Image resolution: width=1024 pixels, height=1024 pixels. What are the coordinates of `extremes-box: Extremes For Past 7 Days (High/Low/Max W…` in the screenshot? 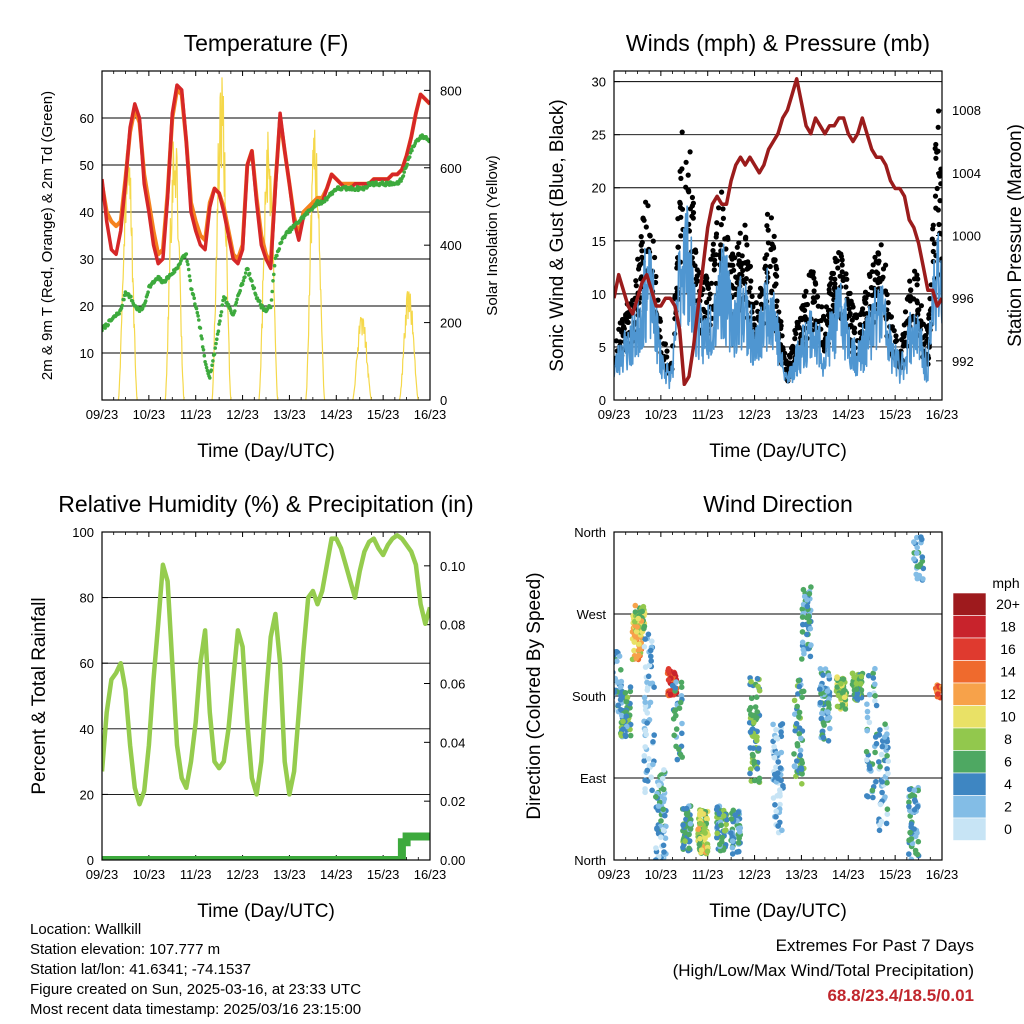 It's located at (823, 970).